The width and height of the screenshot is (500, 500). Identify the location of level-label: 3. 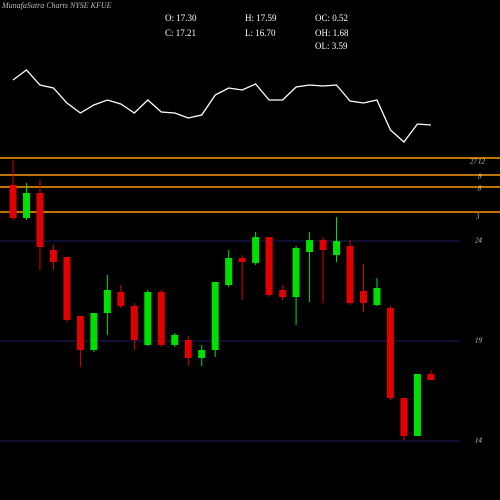
(477, 217).